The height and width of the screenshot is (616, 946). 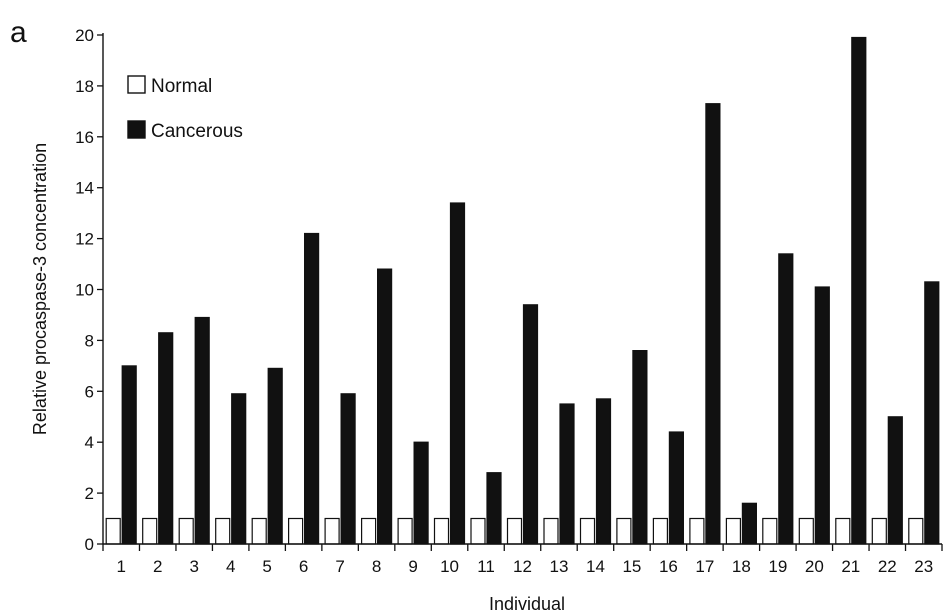 I want to click on x-tick-label-7: 7, so click(x=339, y=566).